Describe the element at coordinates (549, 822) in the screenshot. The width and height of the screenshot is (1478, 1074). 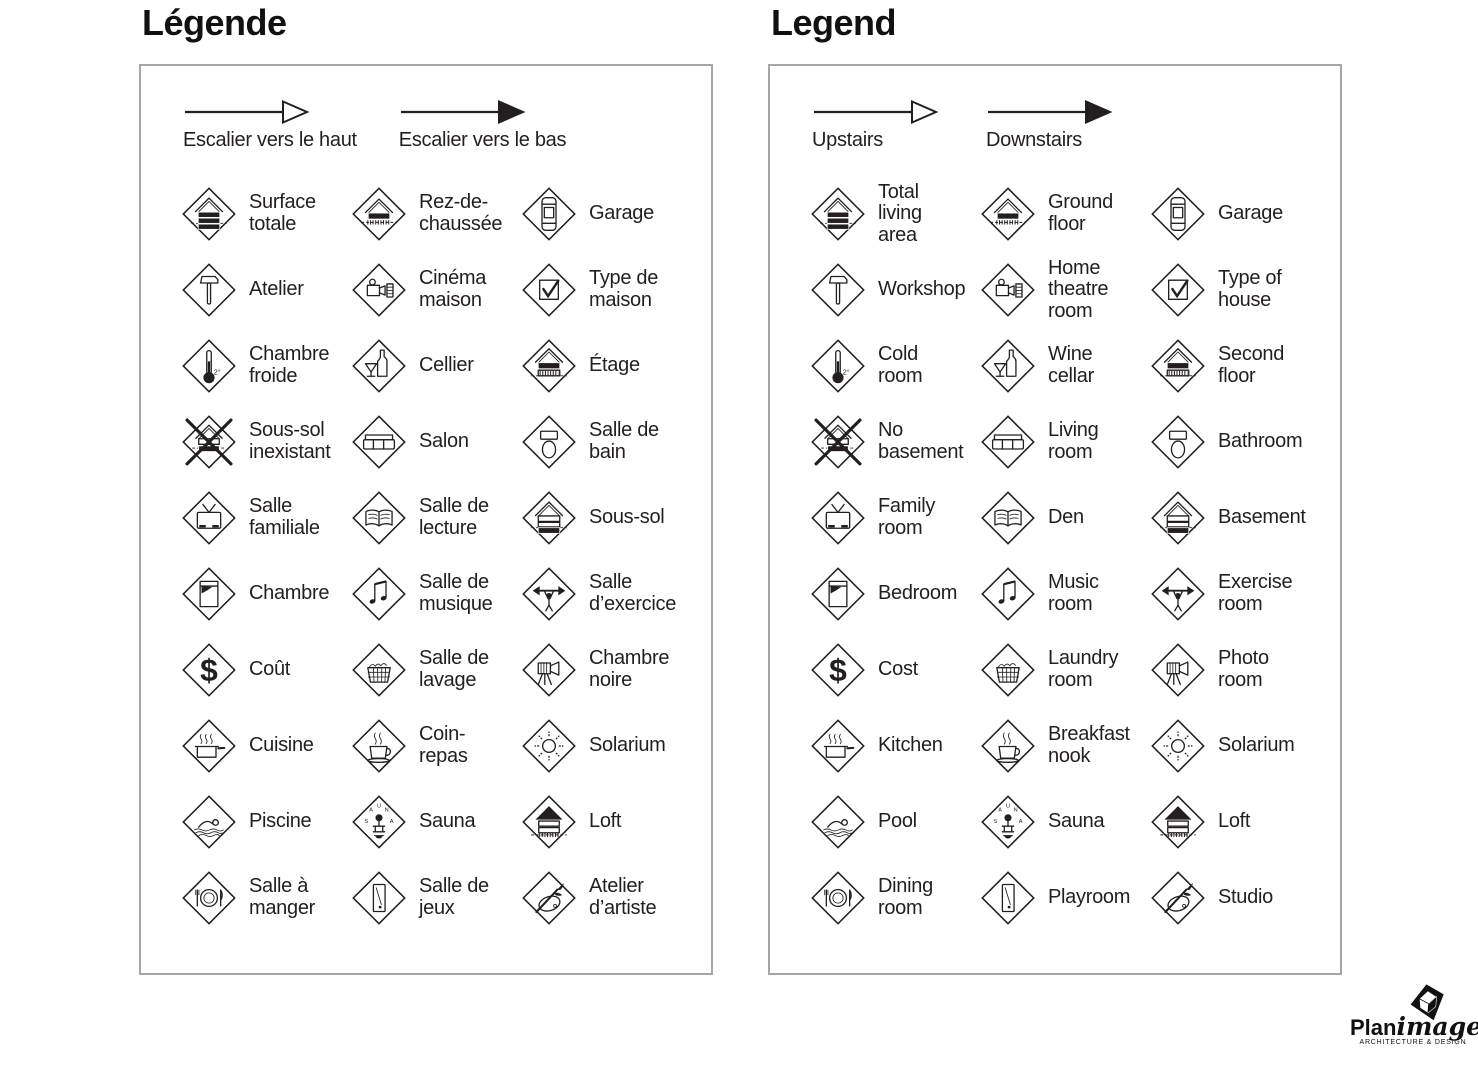
I see `house-loft-icon` at that location.